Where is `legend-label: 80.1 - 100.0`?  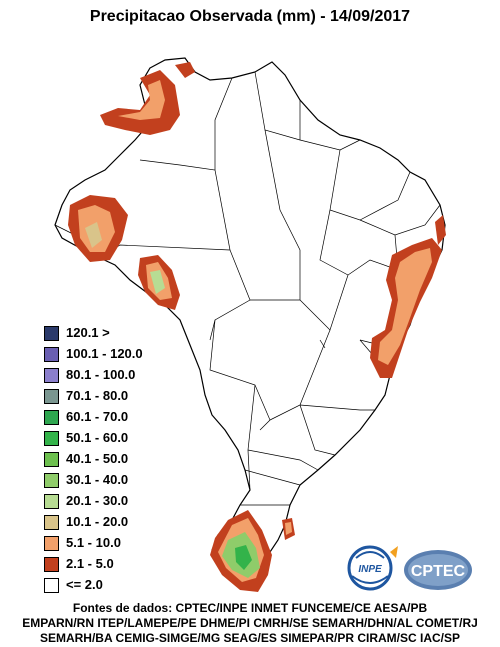
legend-label: 80.1 - 100.0 is located at coordinates (101, 374).